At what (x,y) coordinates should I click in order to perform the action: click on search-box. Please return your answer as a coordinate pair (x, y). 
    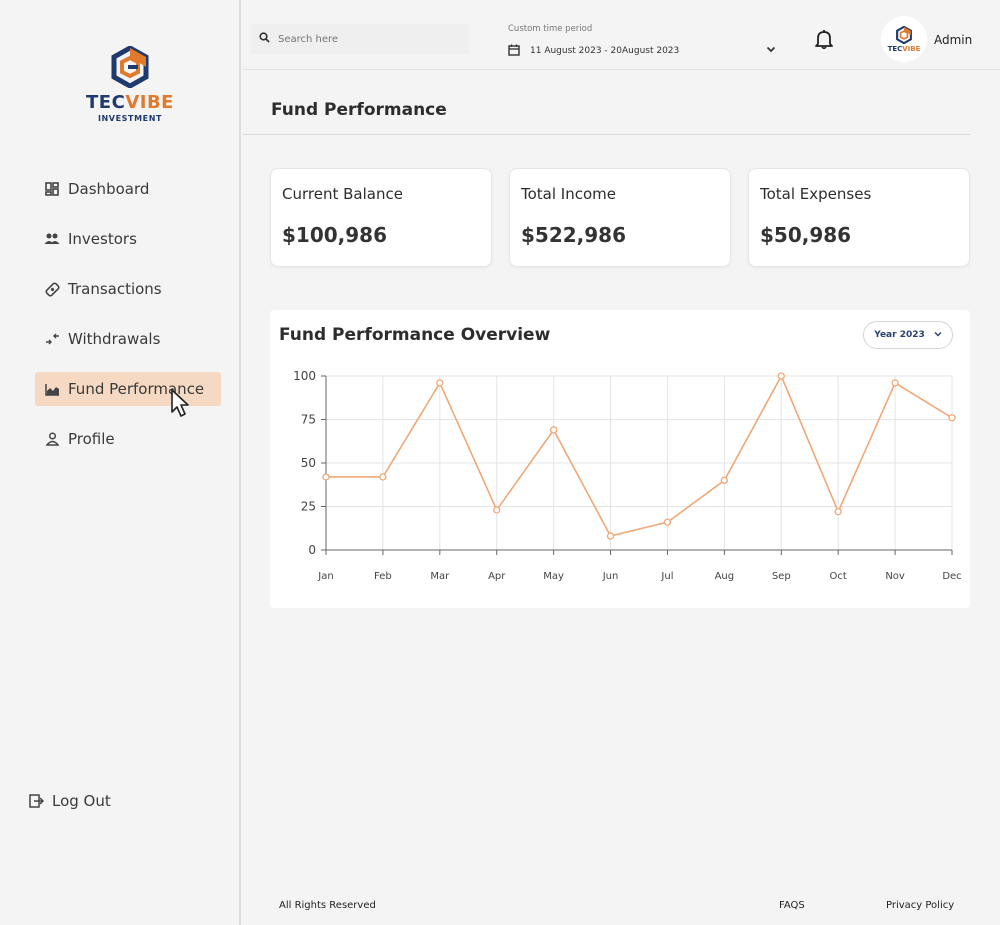
    Looking at the image, I should click on (360, 39).